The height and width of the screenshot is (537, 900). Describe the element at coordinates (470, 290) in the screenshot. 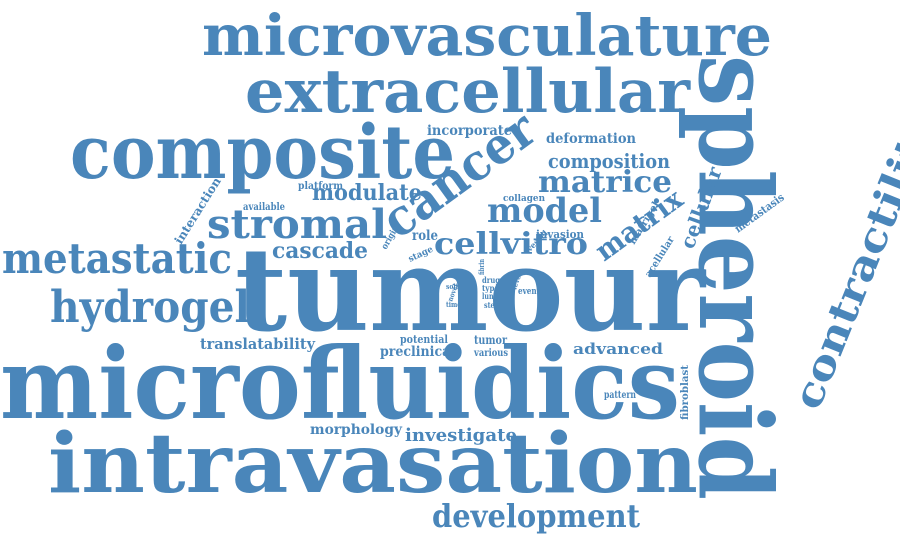

I see `word-tumour: tumour` at that location.